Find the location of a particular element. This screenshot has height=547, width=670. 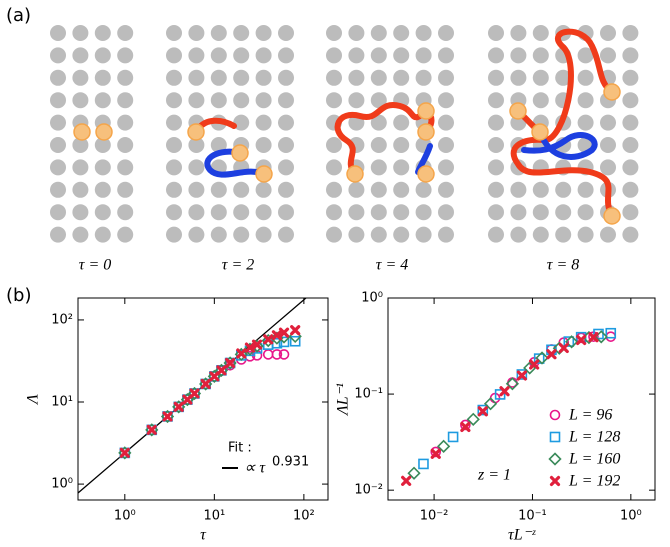

fit-title: Fit : is located at coordinates (240, 448).